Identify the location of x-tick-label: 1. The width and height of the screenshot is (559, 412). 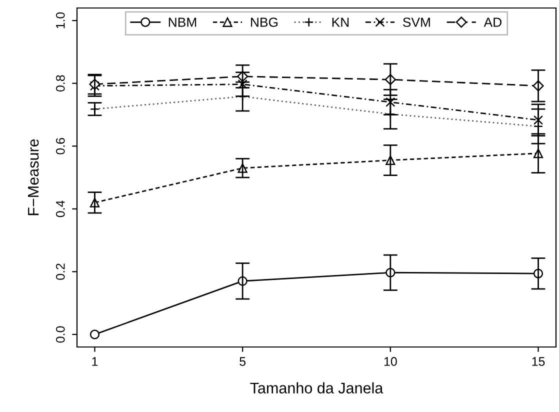
(95, 361).